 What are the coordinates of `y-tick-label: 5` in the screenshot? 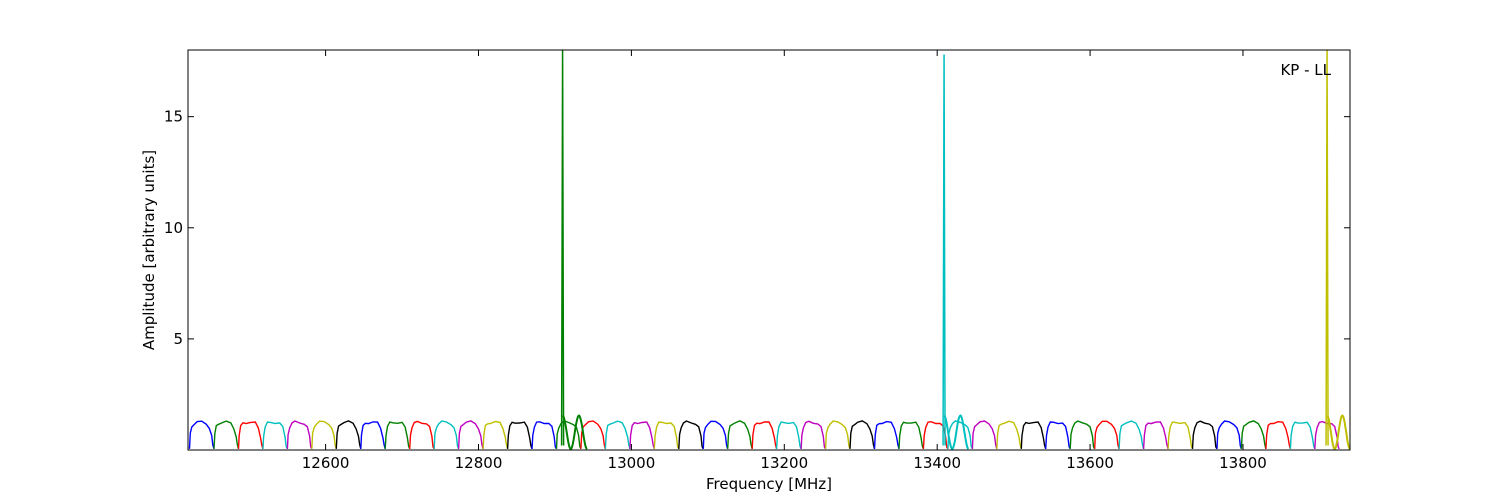 It's located at (178, 339).